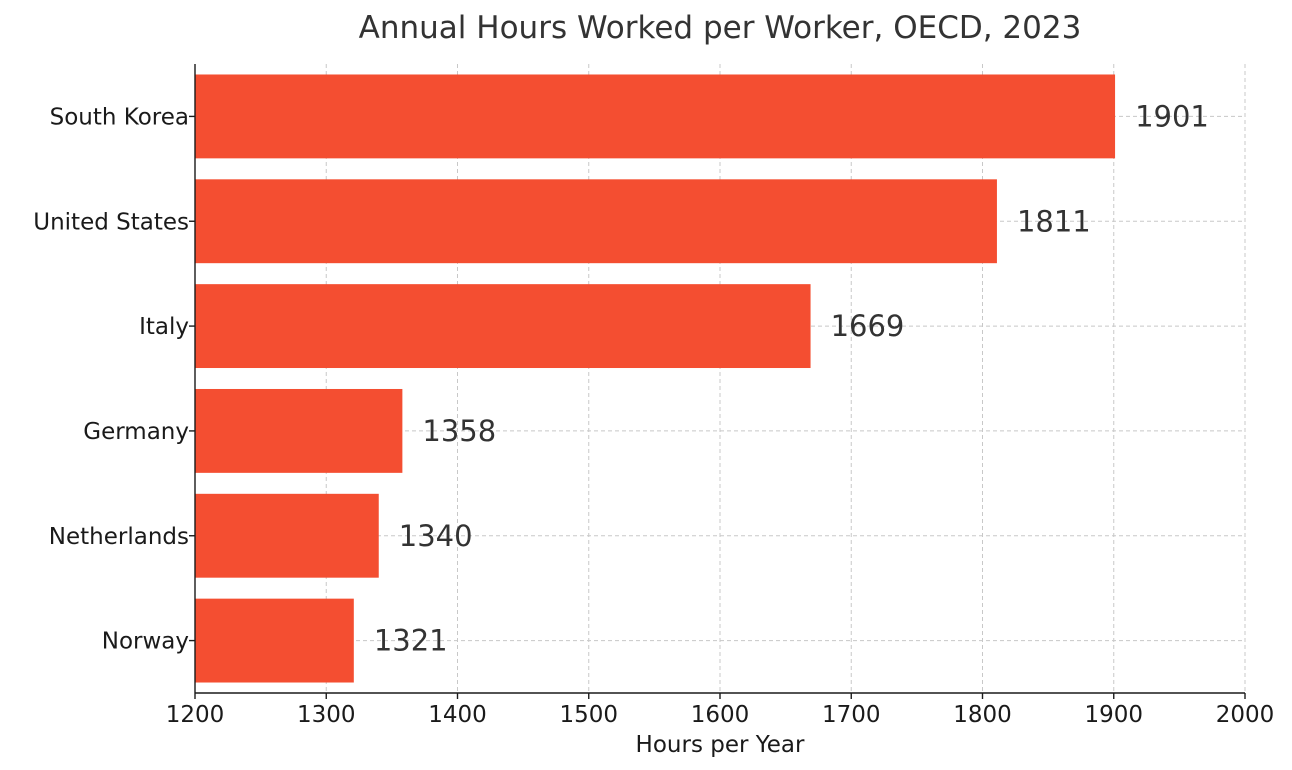  What do you see at coordinates (851, 715) in the screenshot?
I see `x-tick-label: 1700` at bounding box center [851, 715].